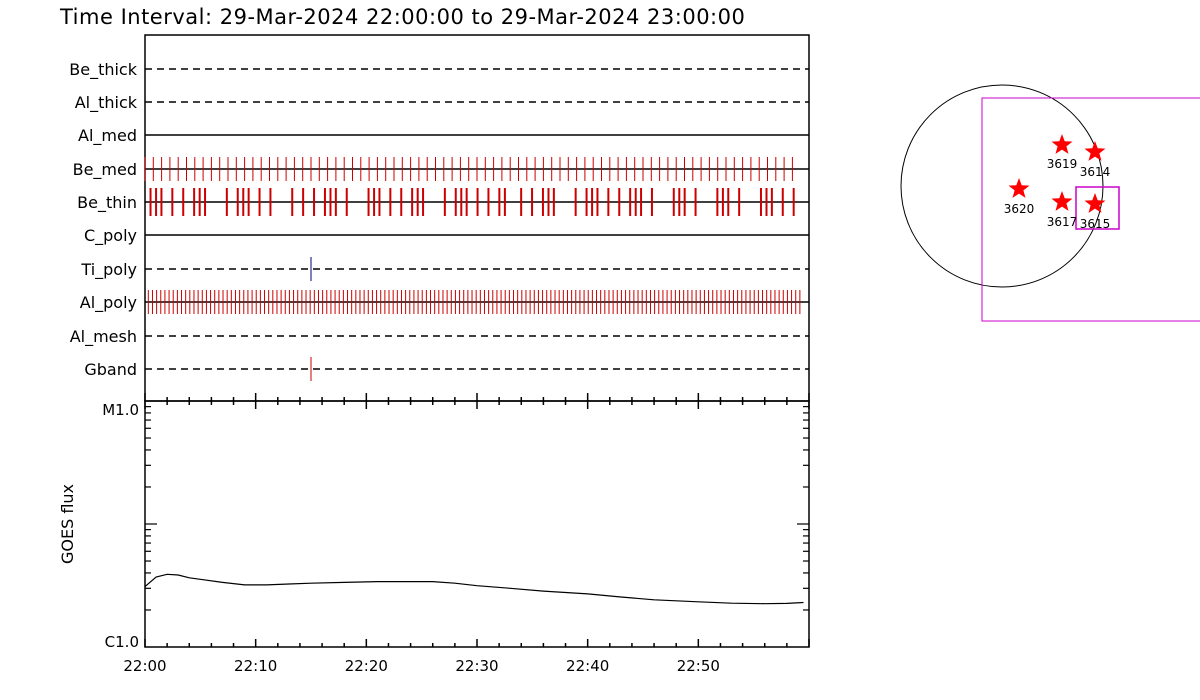 The height and width of the screenshot is (700, 1200). Describe the element at coordinates (1095, 172) in the screenshot. I see `region-label: 3614` at that location.